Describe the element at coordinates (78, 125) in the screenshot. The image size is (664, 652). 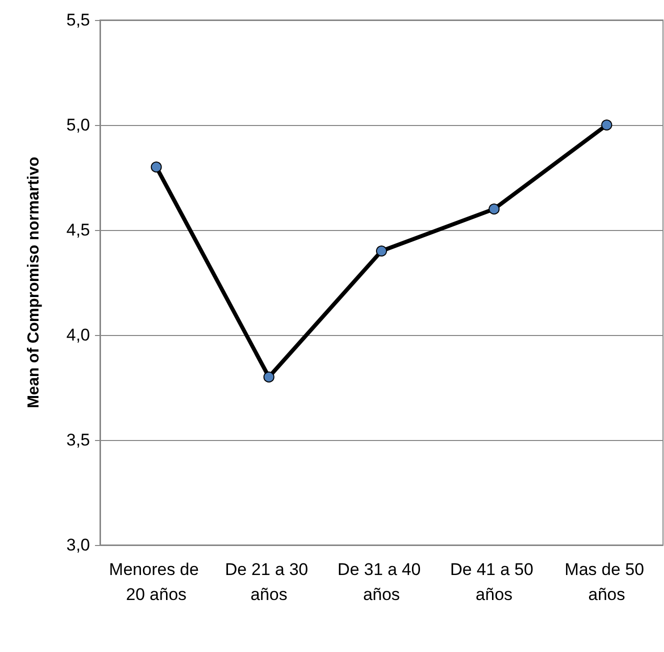
I see `y-tick-label: 5,0` at that location.